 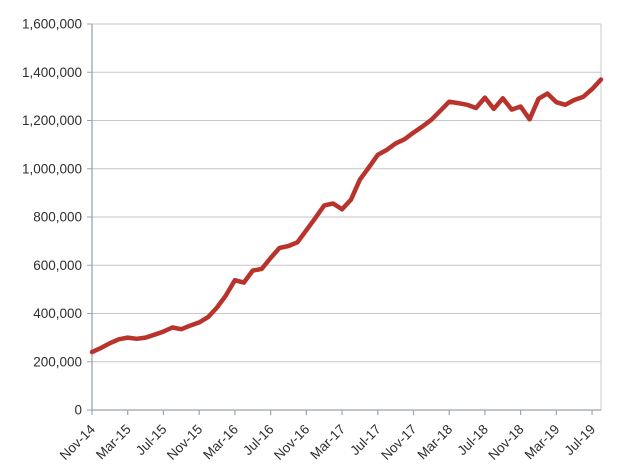 I want to click on y-axis-label: 0, so click(x=78, y=410).